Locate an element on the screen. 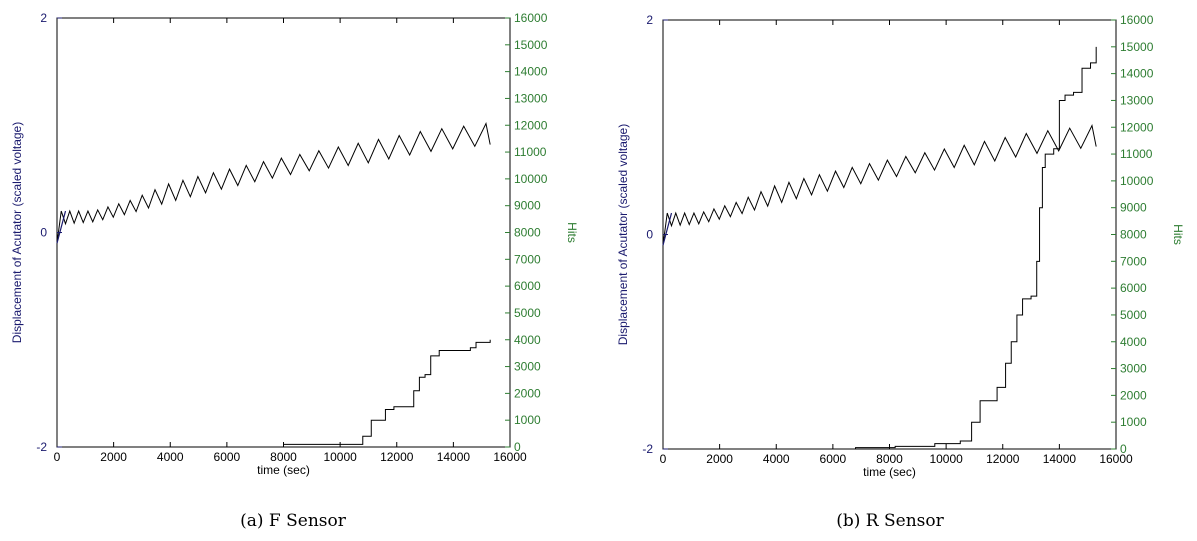 The image size is (1197, 541). caption-a: (a) F Sensor is located at coordinates (293, 521).